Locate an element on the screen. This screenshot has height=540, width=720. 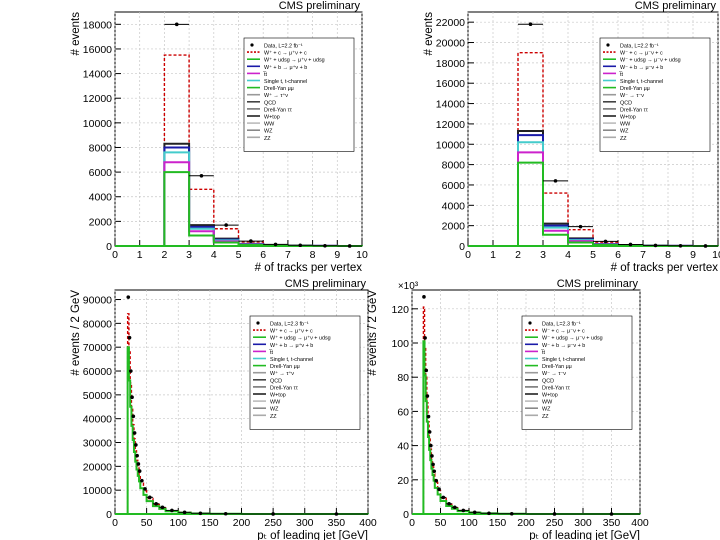
legend-label: W⁺ → τ⁺ν is located at coordinates (276, 96).